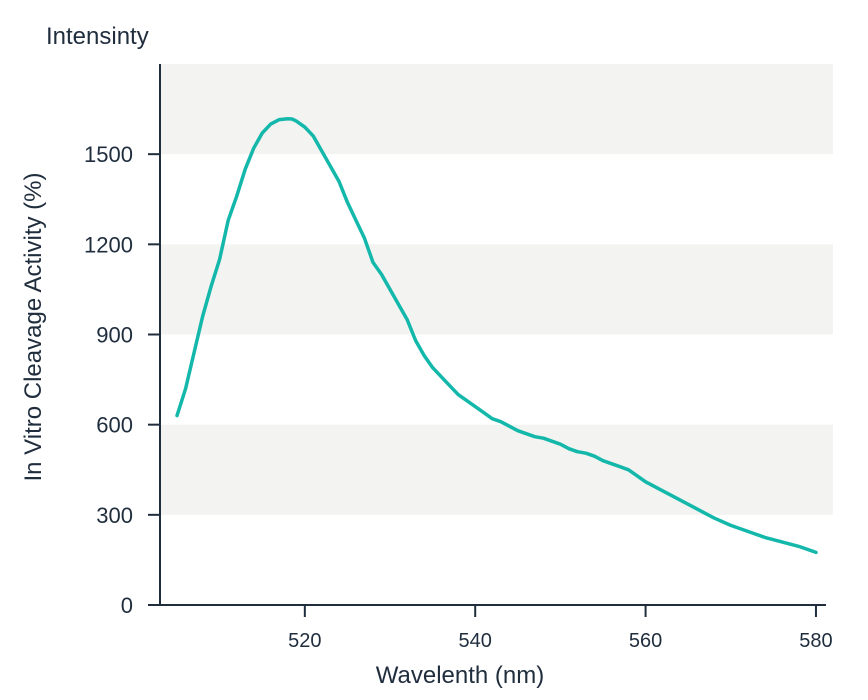  What do you see at coordinates (114, 425) in the screenshot?
I see `y-tick-label: 600` at bounding box center [114, 425].